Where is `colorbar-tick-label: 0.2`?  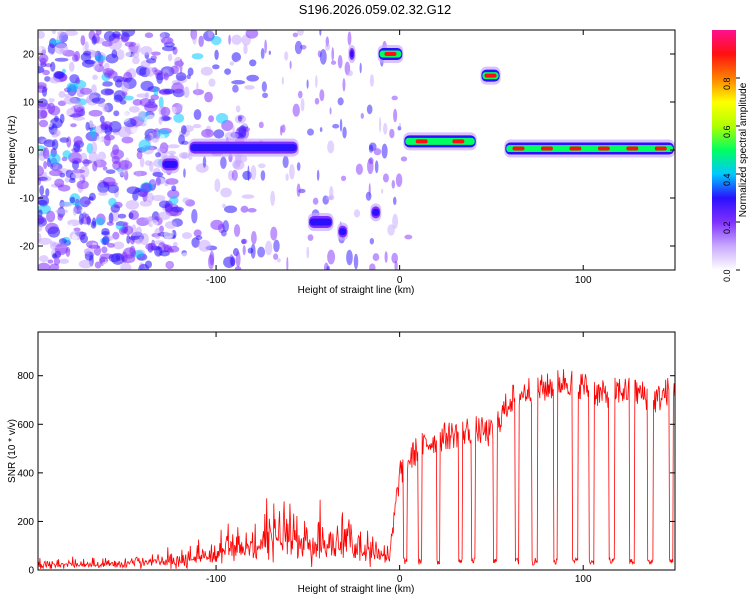
colorbar-tick-label: 0.2 is located at coordinates (727, 227).